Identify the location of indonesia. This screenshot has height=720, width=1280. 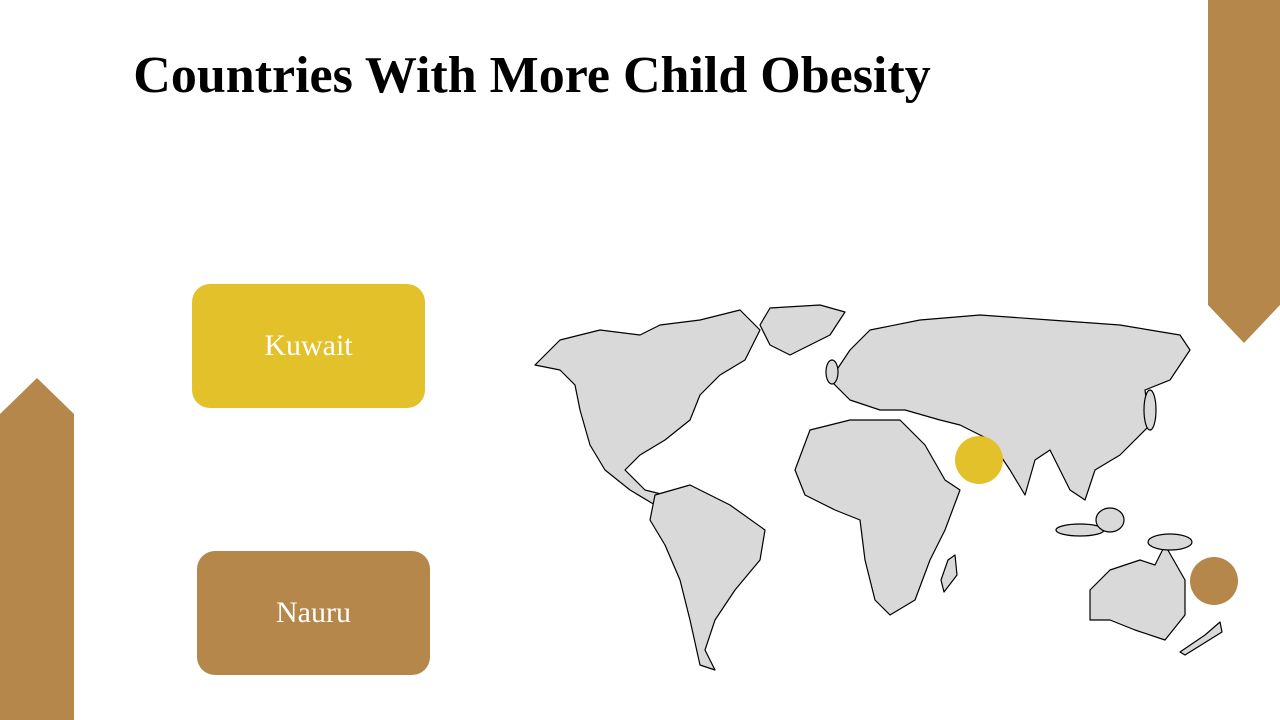
(1080, 530).